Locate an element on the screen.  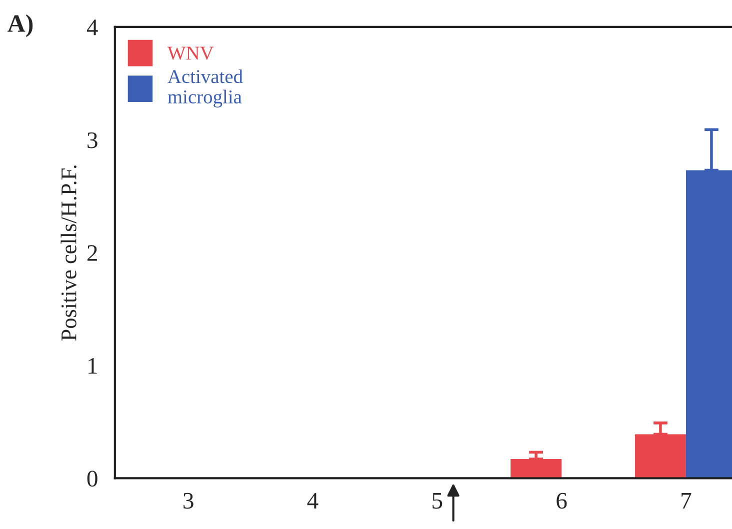
y-axis-title: Positive cells/H.P.F. is located at coordinates (68, 253).